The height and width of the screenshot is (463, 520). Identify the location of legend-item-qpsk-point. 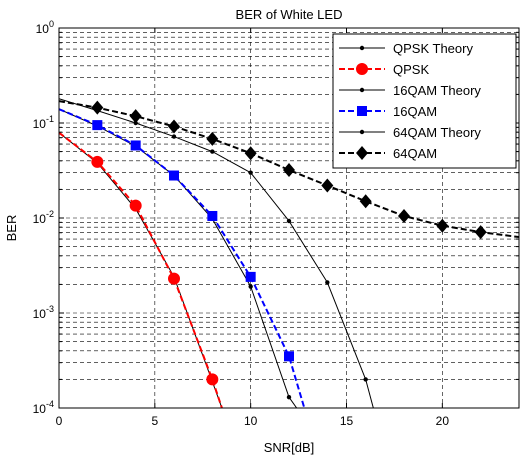
(362, 69).